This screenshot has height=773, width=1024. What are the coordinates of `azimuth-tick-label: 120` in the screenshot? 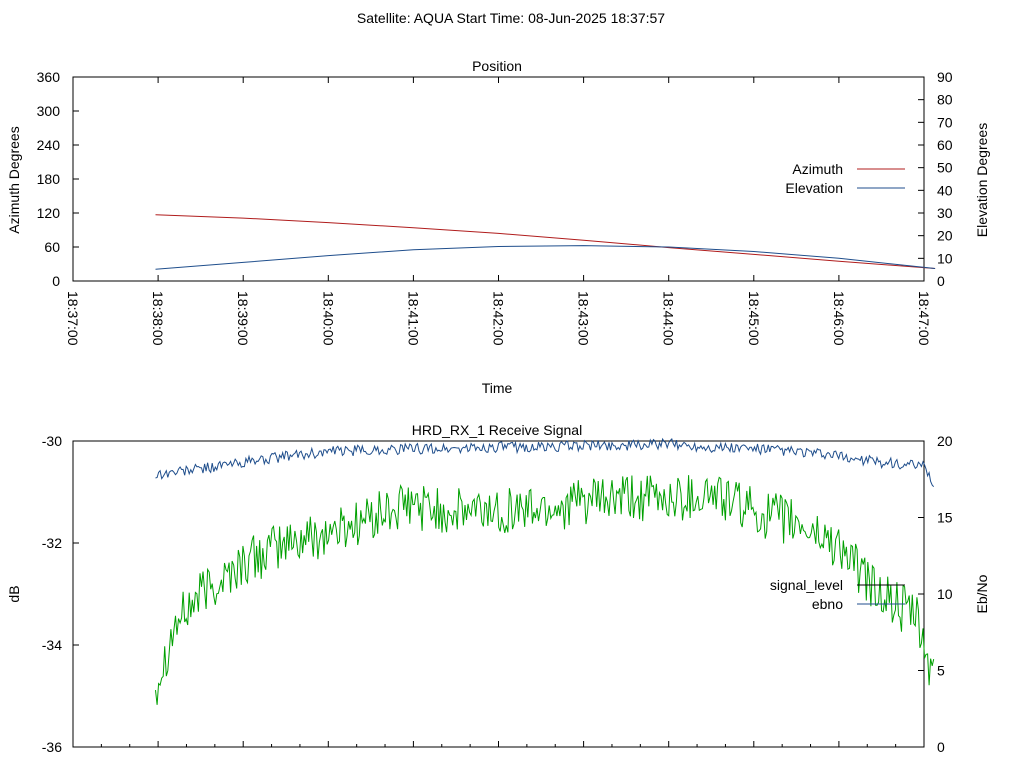 It's located at (49, 213).